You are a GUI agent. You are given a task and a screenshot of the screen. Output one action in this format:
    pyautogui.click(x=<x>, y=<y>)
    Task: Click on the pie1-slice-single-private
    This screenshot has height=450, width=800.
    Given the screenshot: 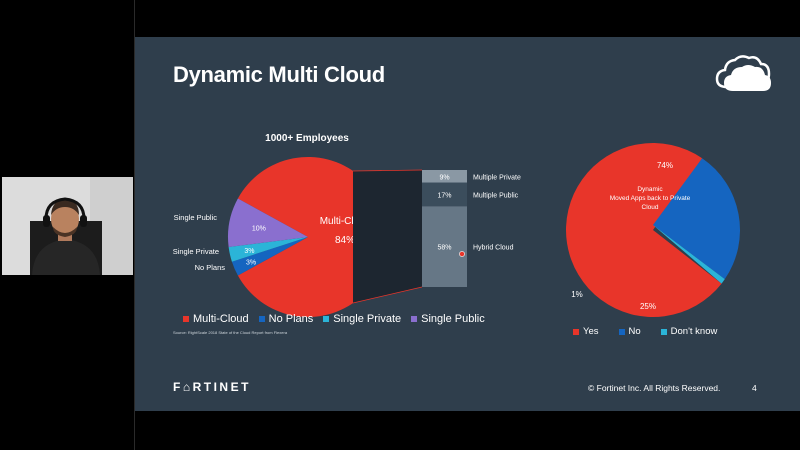 What is the action you would take?
    pyautogui.click(x=268, y=249)
    